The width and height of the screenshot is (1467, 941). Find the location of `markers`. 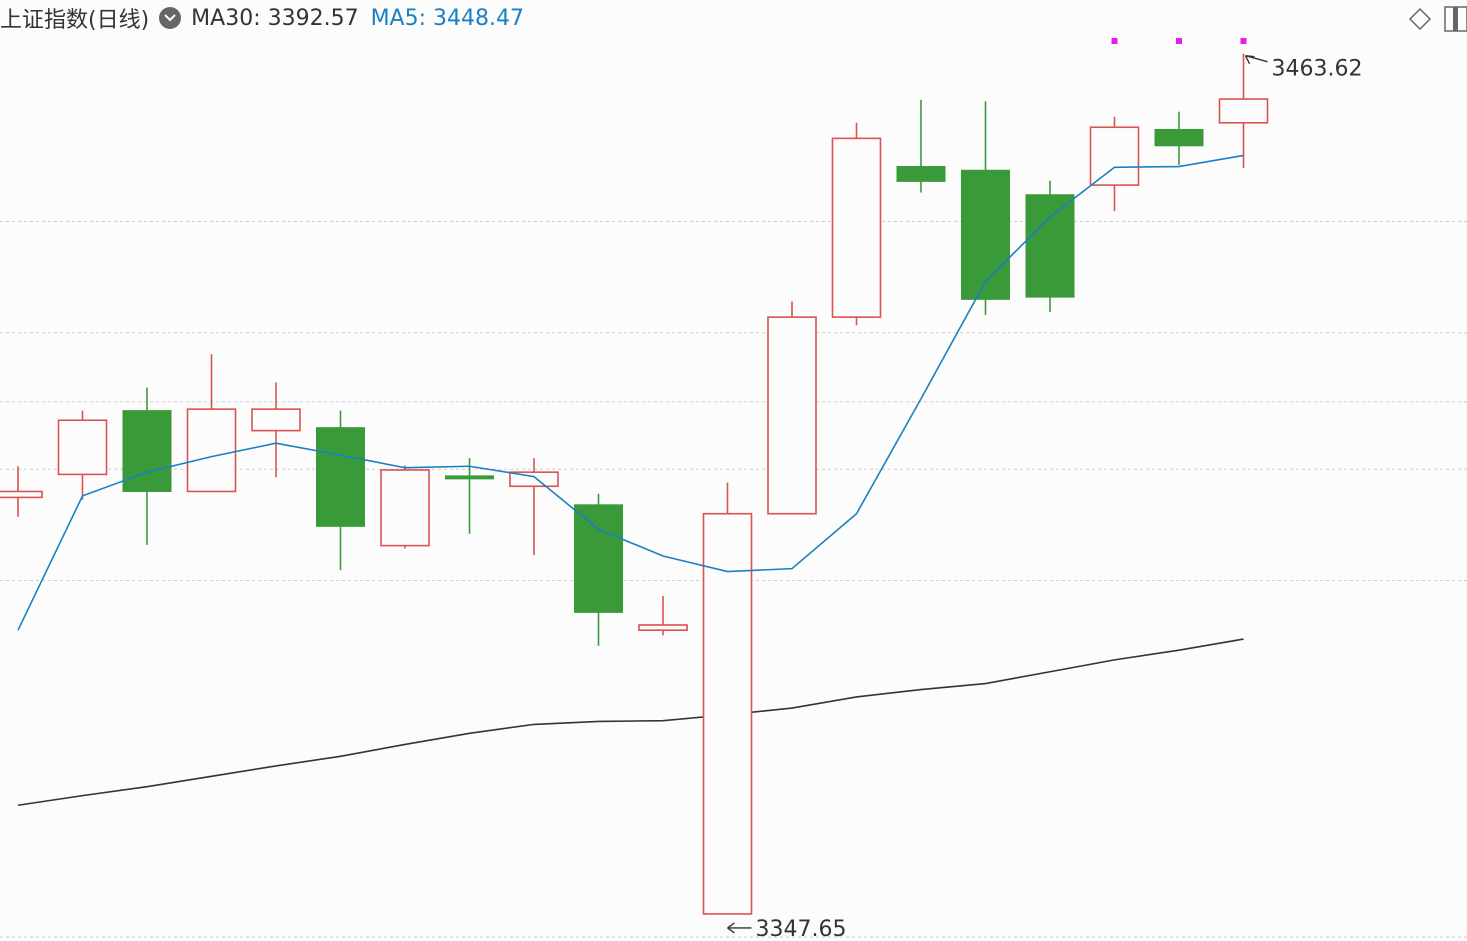

markers is located at coordinates (1179, 41).